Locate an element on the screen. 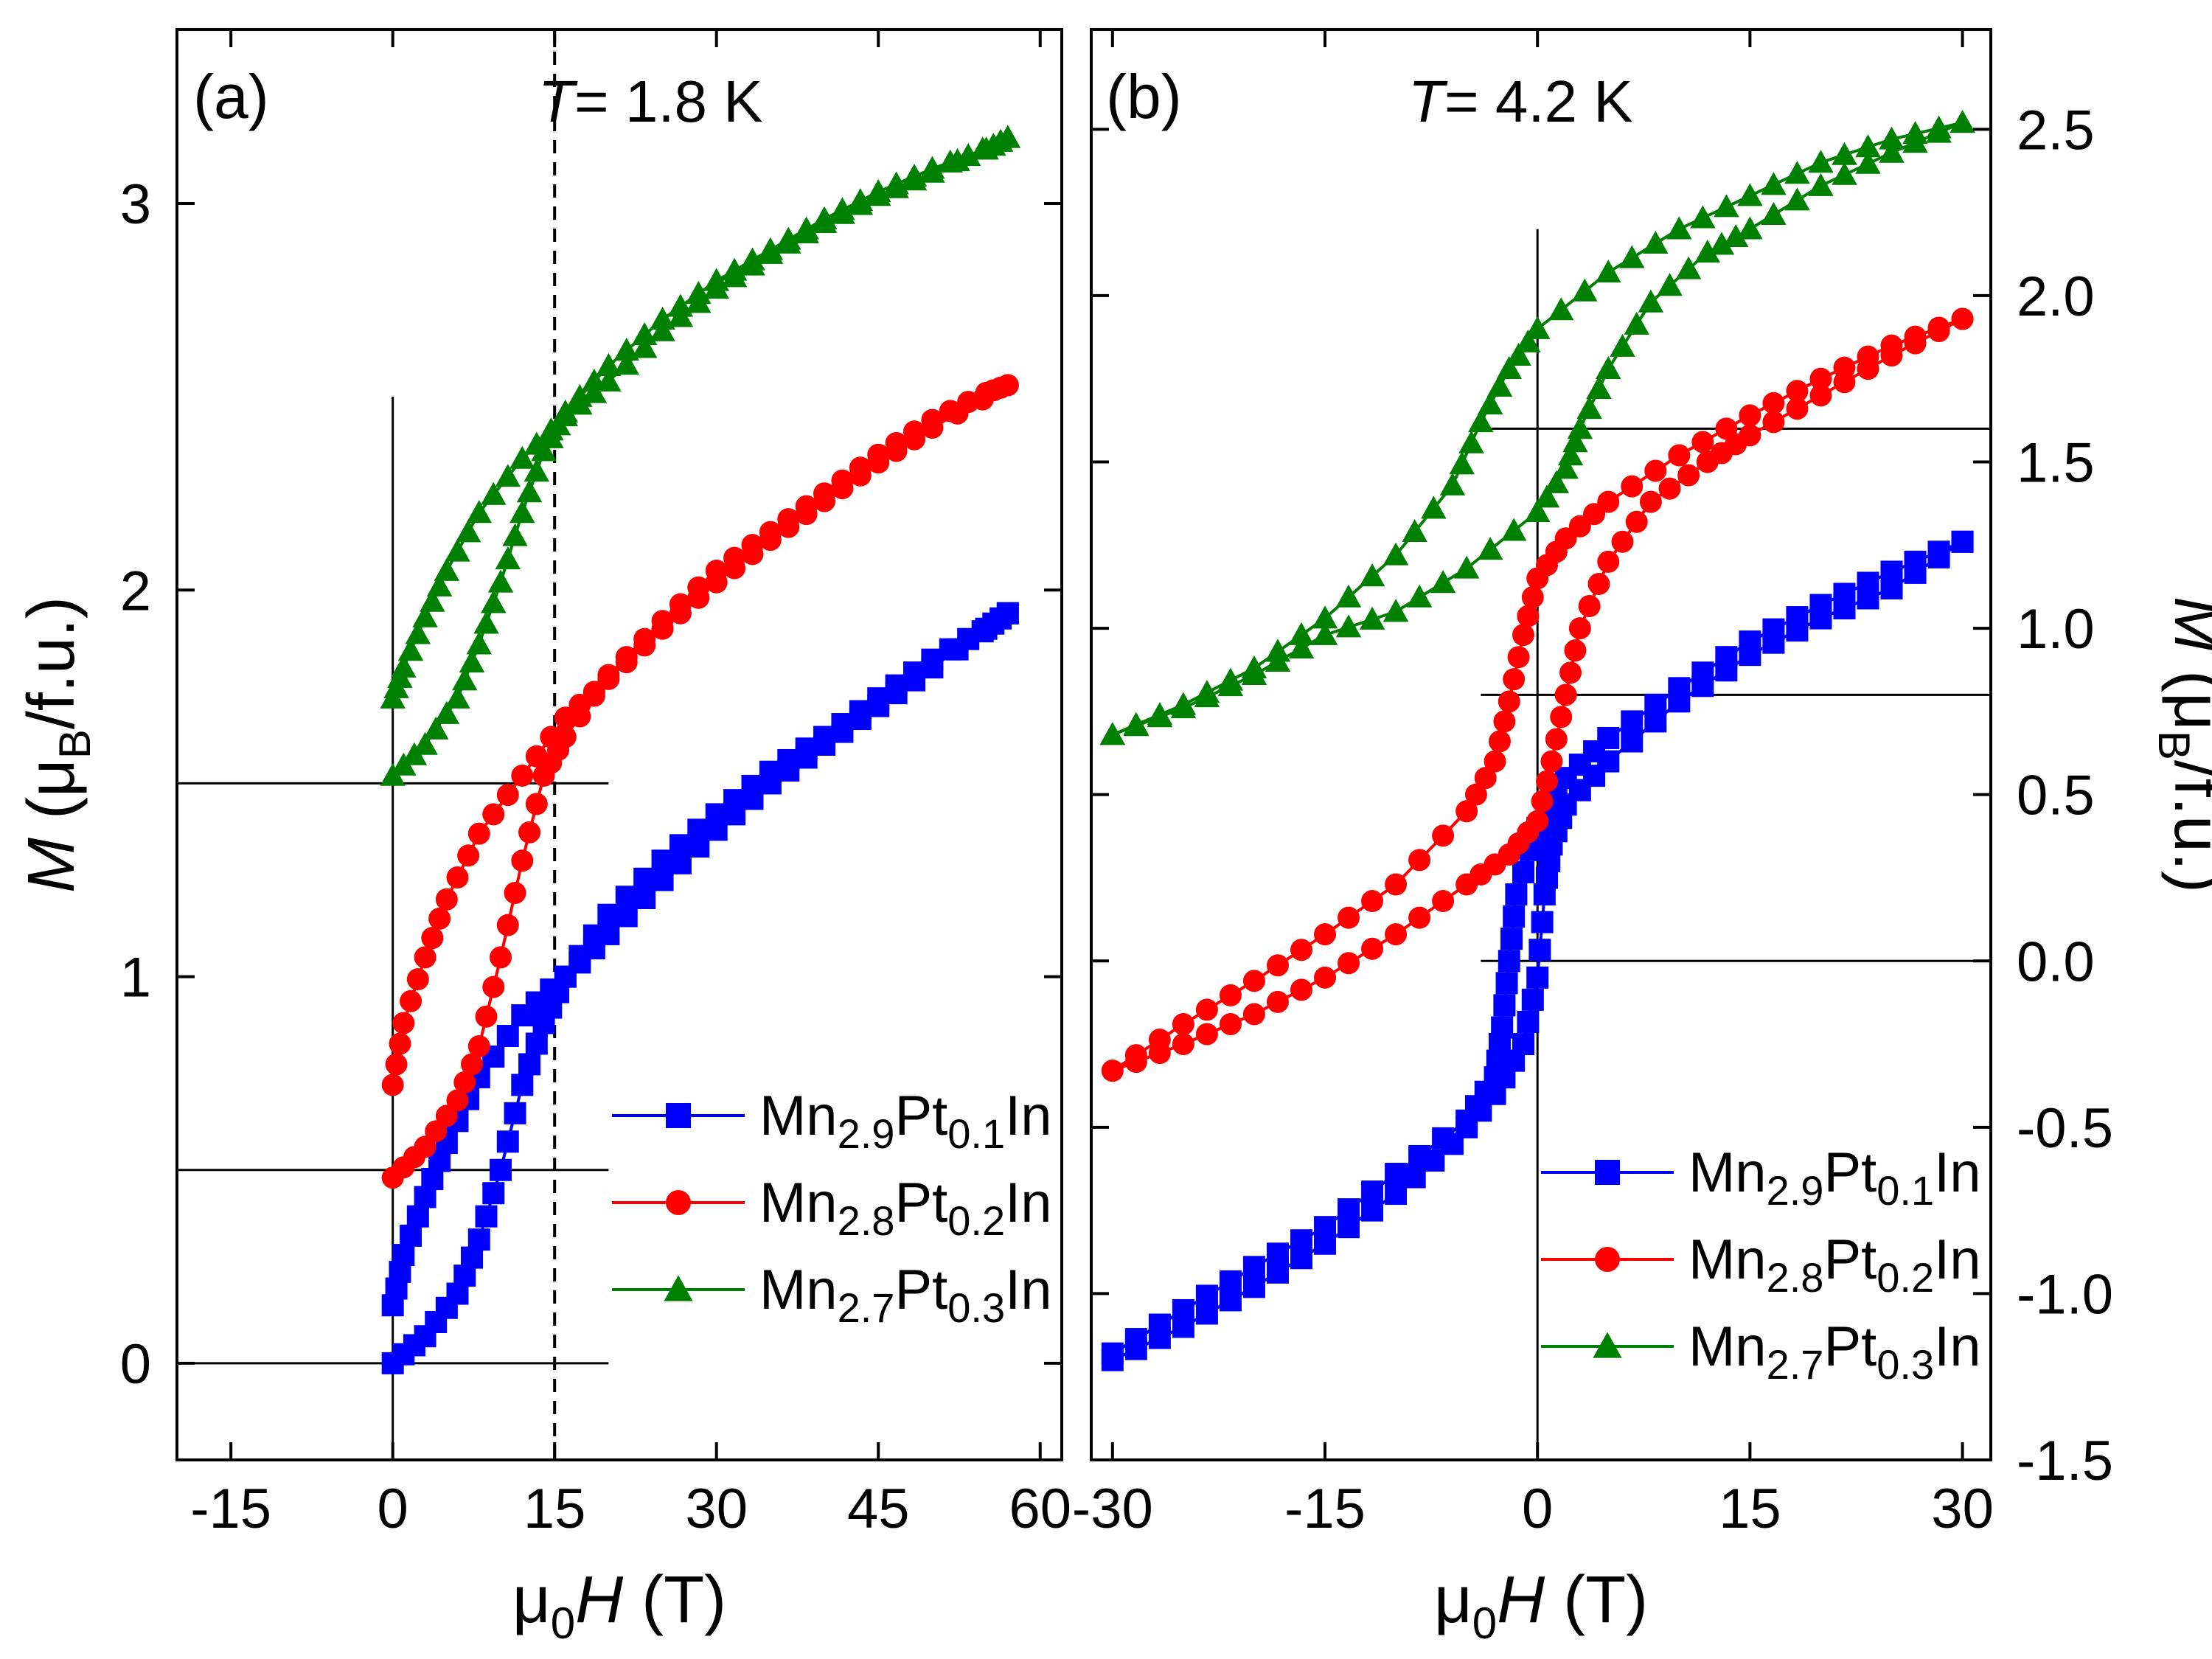 Image resolution: width=2212 pixels, height=1659 pixels. panel-a-temperature: T= 1.8 K is located at coordinates (650, 101).